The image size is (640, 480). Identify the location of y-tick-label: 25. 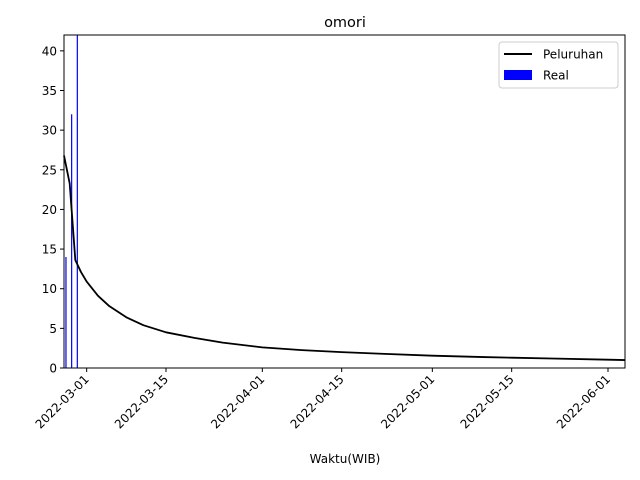
(49, 170).